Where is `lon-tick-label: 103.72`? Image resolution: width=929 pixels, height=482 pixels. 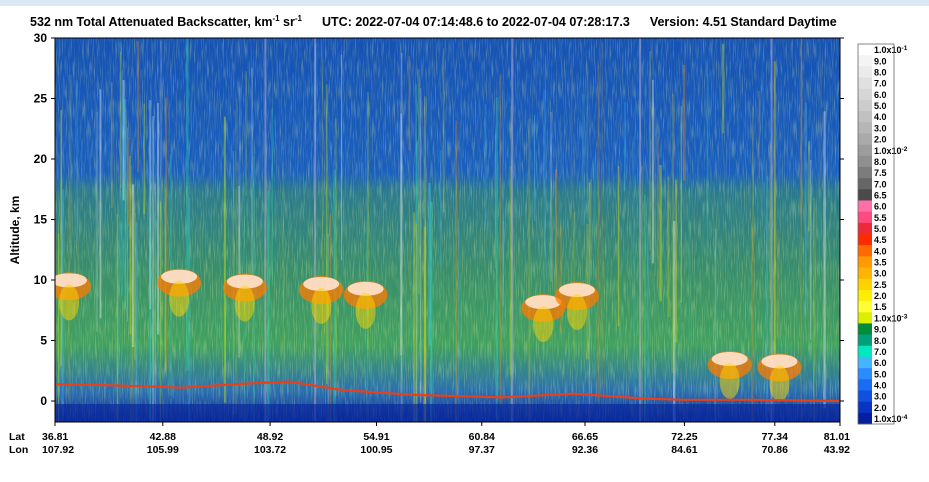 lon-tick-label: 103.72 is located at coordinates (270, 450).